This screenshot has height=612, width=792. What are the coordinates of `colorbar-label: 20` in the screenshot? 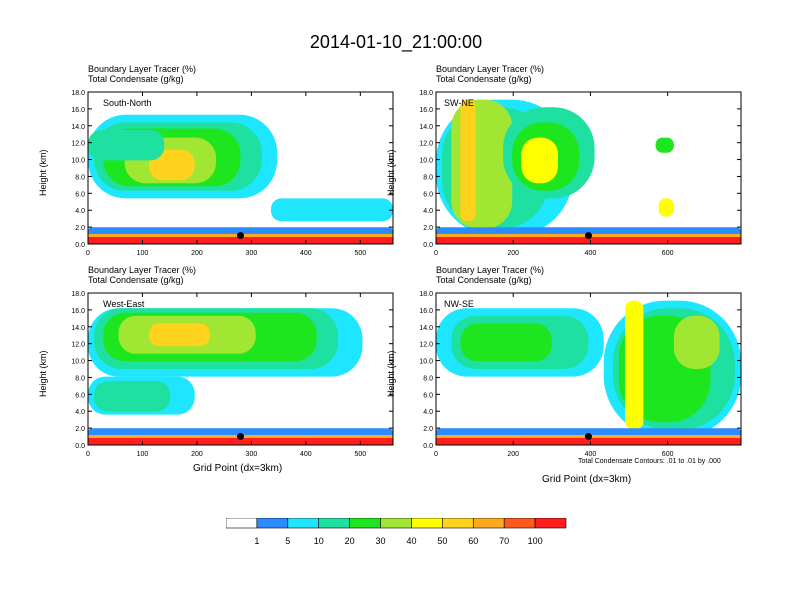 It's located at (350, 541).